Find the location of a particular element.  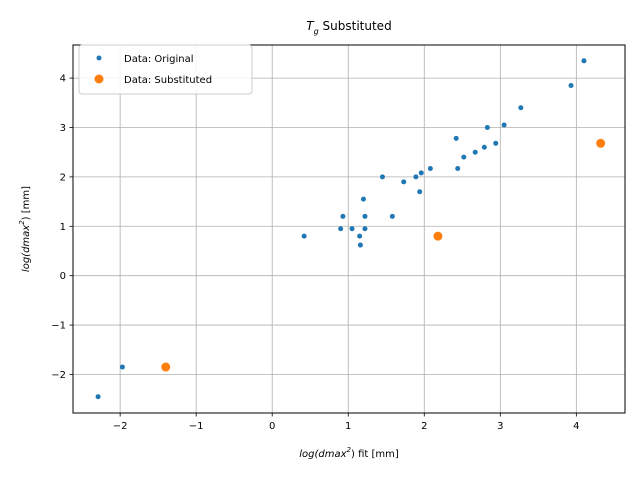

x-tick-label: −1 is located at coordinates (196, 426).